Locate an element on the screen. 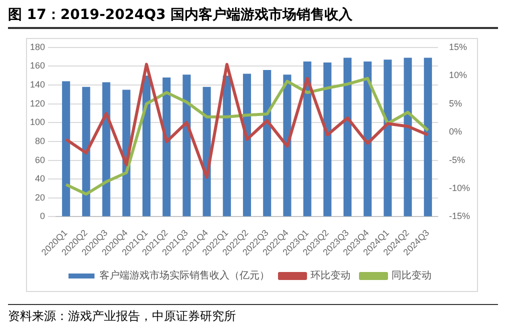 The height and width of the screenshot is (329, 505). y-tick-label: 20 is located at coordinates (40, 197).